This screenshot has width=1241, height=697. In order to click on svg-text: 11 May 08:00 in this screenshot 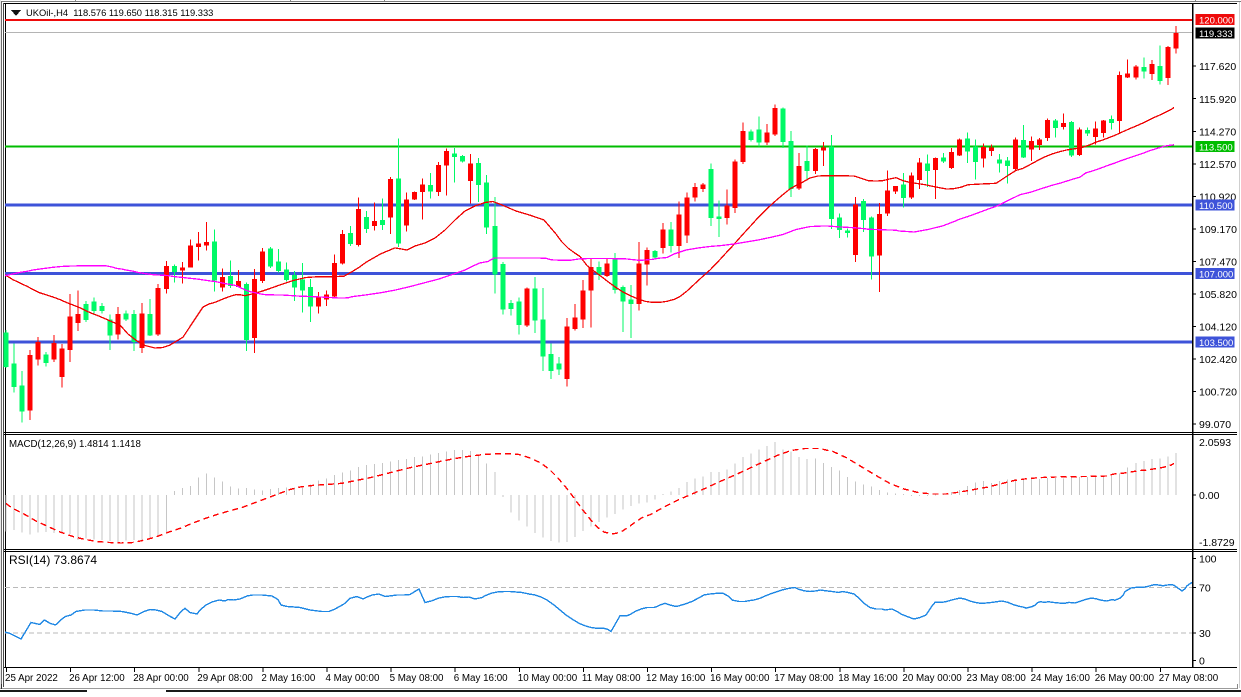, I will do `click(611, 678)`.